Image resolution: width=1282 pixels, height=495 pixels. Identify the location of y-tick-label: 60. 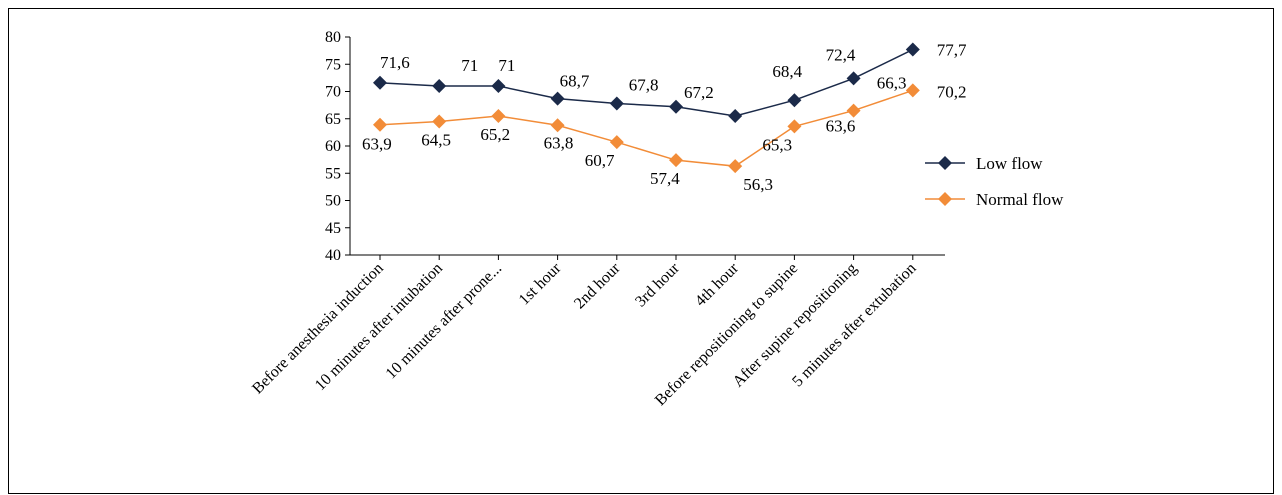
(333, 146).